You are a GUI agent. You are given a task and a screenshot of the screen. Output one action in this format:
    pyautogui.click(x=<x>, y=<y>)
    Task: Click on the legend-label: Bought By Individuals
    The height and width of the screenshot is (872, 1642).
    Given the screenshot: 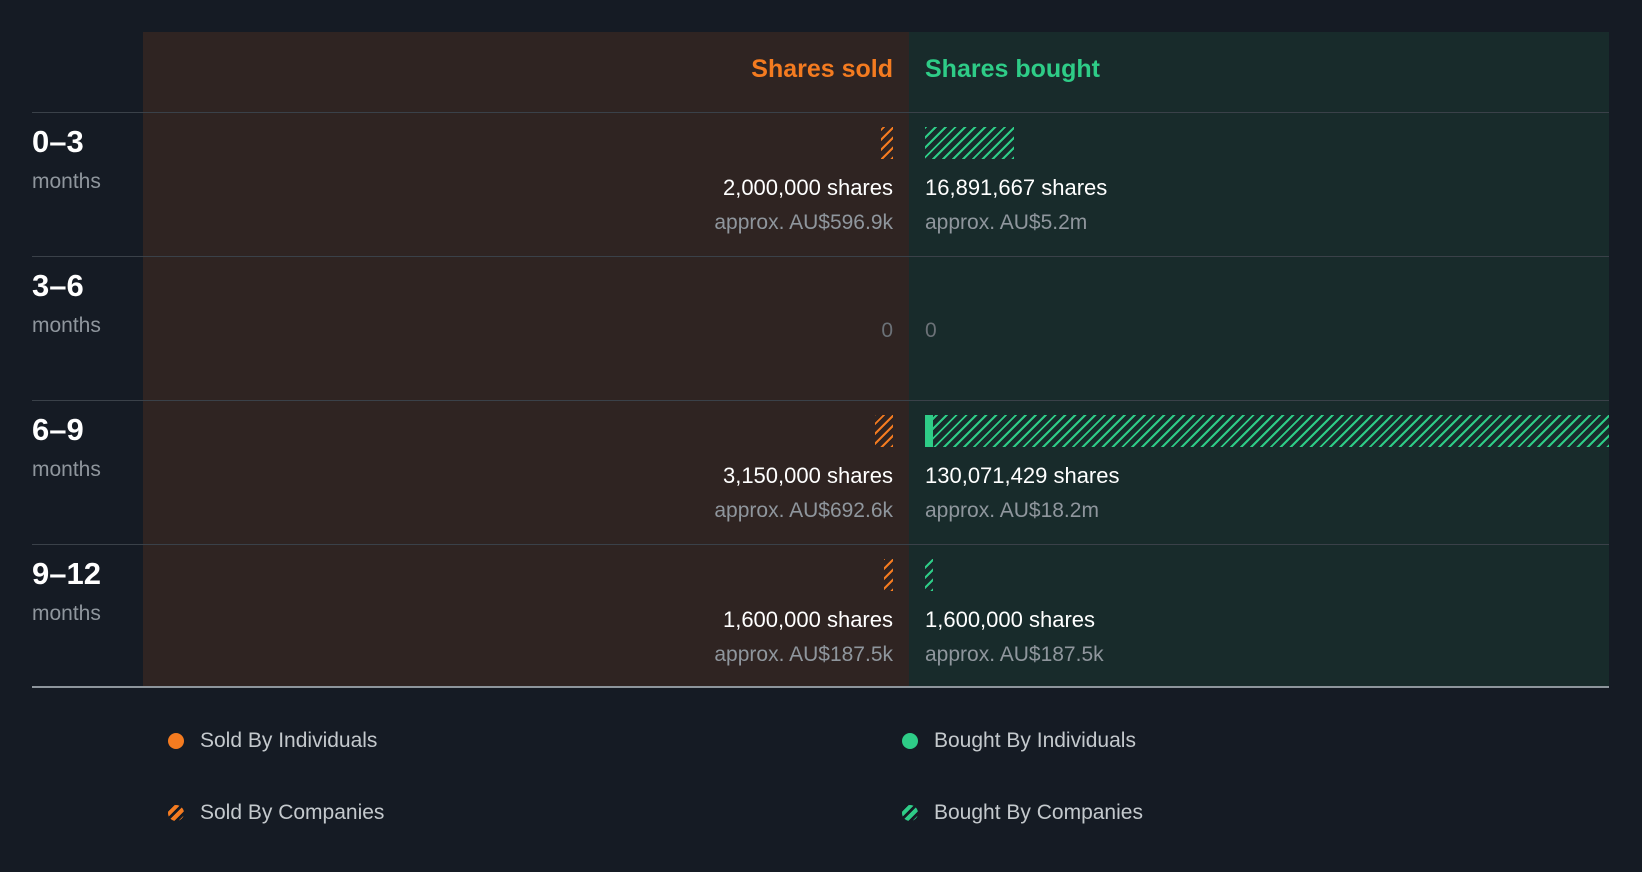 What is the action you would take?
    pyautogui.click(x=1035, y=740)
    